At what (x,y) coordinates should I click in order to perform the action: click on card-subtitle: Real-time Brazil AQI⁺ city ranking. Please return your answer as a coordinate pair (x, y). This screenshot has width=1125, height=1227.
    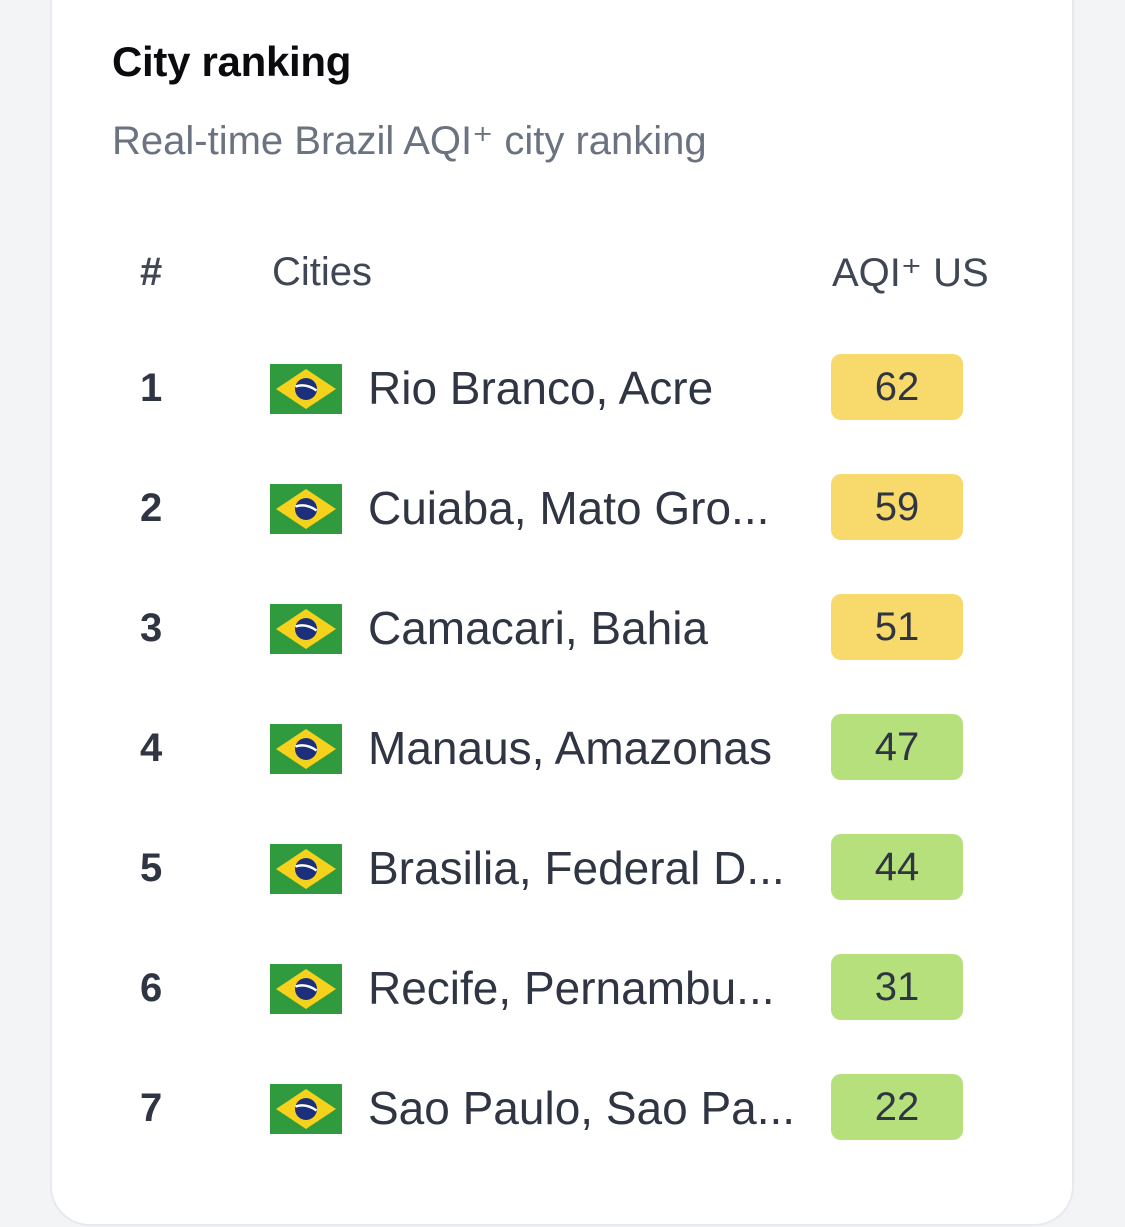
    Looking at the image, I should click on (409, 141).